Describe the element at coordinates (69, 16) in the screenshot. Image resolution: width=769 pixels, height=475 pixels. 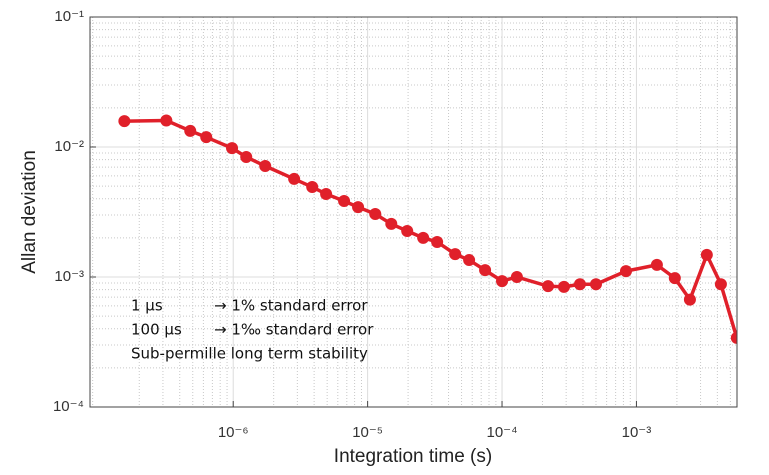
I see `y-tick-label: 10⁻¹` at that location.